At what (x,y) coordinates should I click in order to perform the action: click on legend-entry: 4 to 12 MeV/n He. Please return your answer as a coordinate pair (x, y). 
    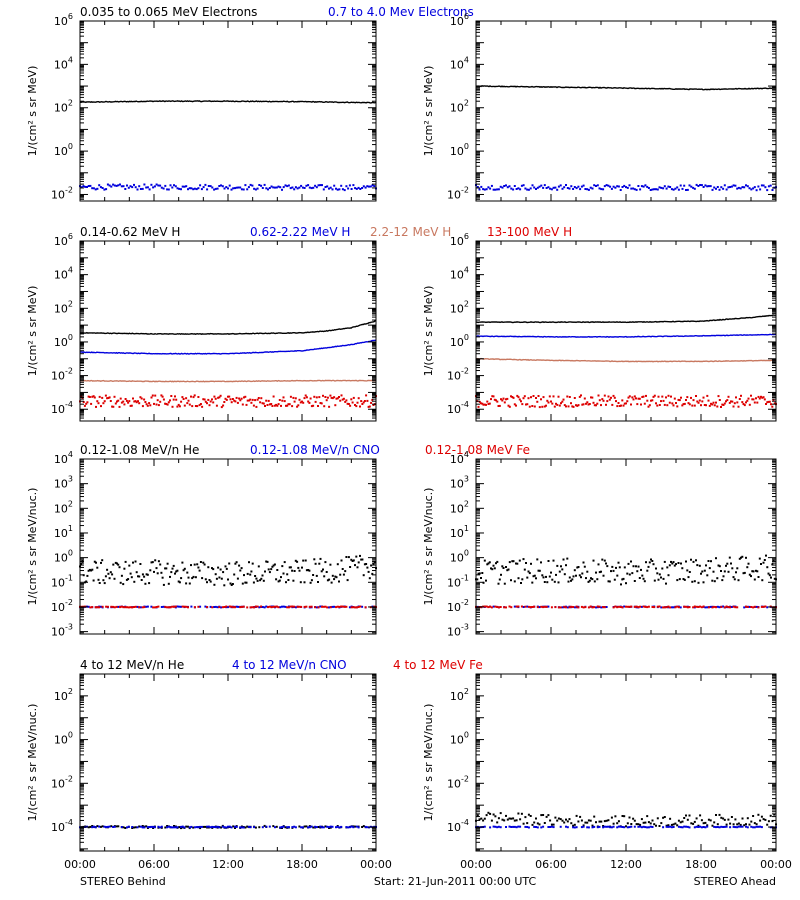
    Looking at the image, I should click on (132, 665).